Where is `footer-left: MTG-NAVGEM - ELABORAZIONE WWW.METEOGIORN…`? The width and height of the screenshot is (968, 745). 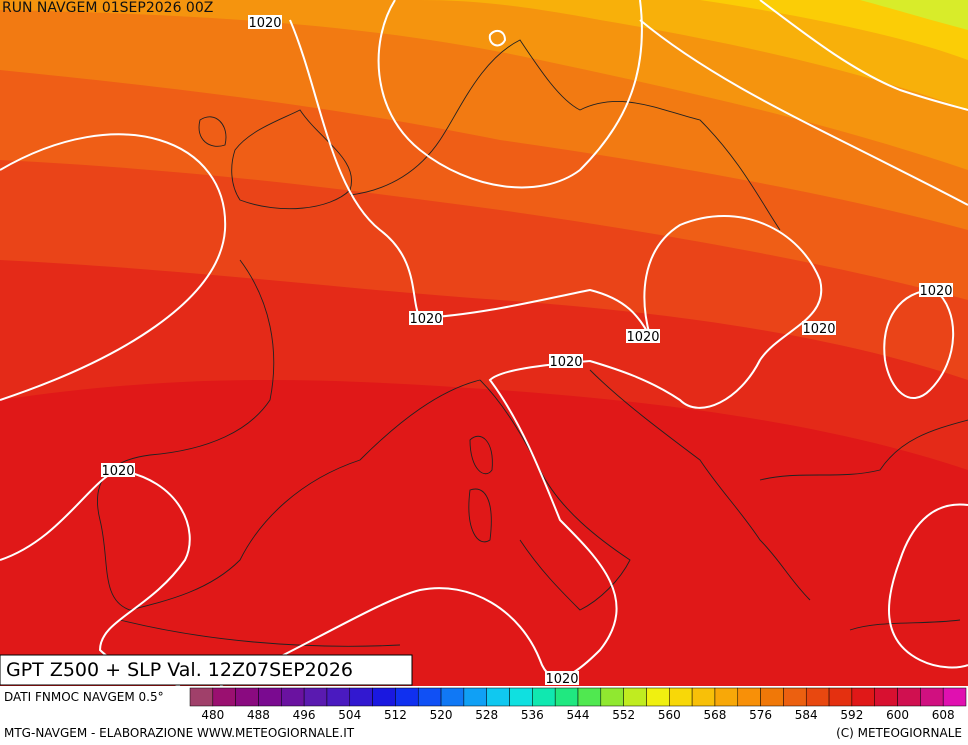 footer-left: MTG-NAVGEM - ELABORAZIONE WWW.METEOGIORN… is located at coordinates (179, 733).